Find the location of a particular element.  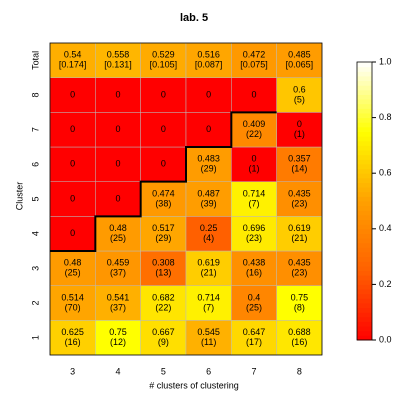

colorbar-tick-label: 0.2 is located at coordinates (385, 284).